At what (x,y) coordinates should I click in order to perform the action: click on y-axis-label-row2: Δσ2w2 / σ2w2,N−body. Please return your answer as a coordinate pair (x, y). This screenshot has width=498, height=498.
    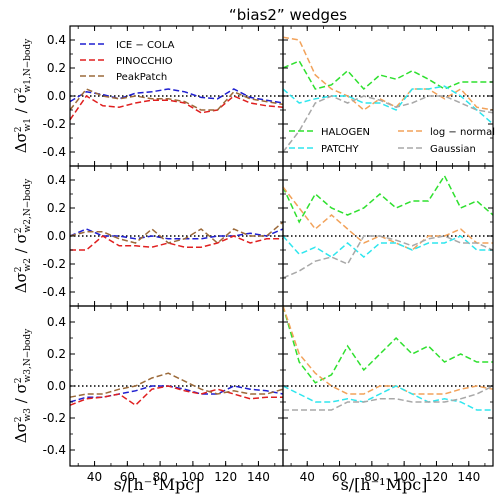
    Looking at the image, I should click on (22, 235).